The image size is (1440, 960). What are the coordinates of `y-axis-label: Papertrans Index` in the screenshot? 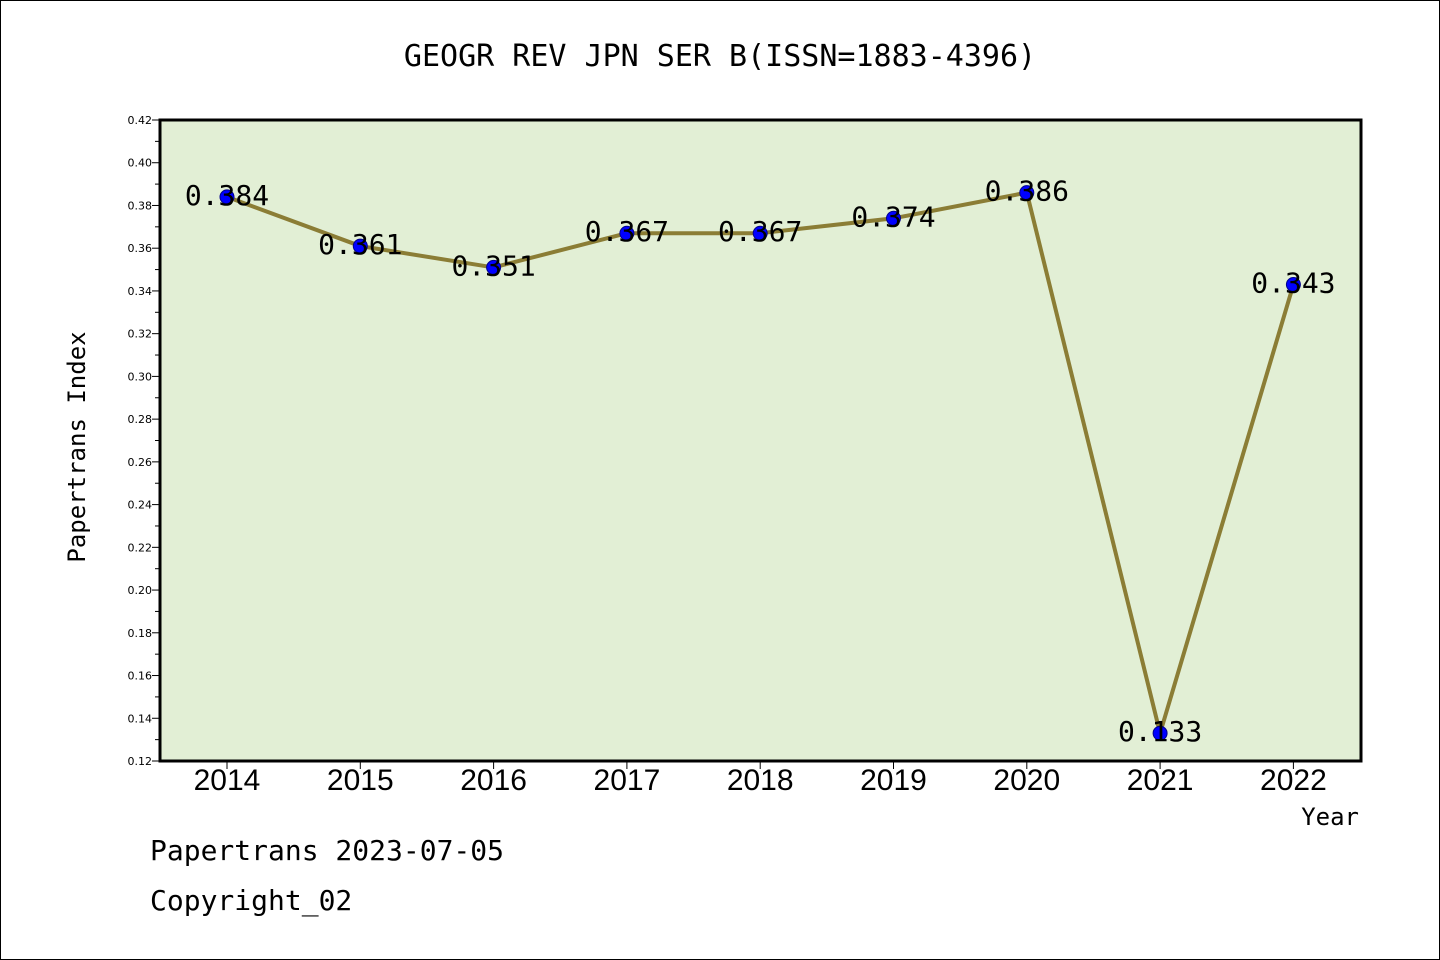 It's located at (77, 446).